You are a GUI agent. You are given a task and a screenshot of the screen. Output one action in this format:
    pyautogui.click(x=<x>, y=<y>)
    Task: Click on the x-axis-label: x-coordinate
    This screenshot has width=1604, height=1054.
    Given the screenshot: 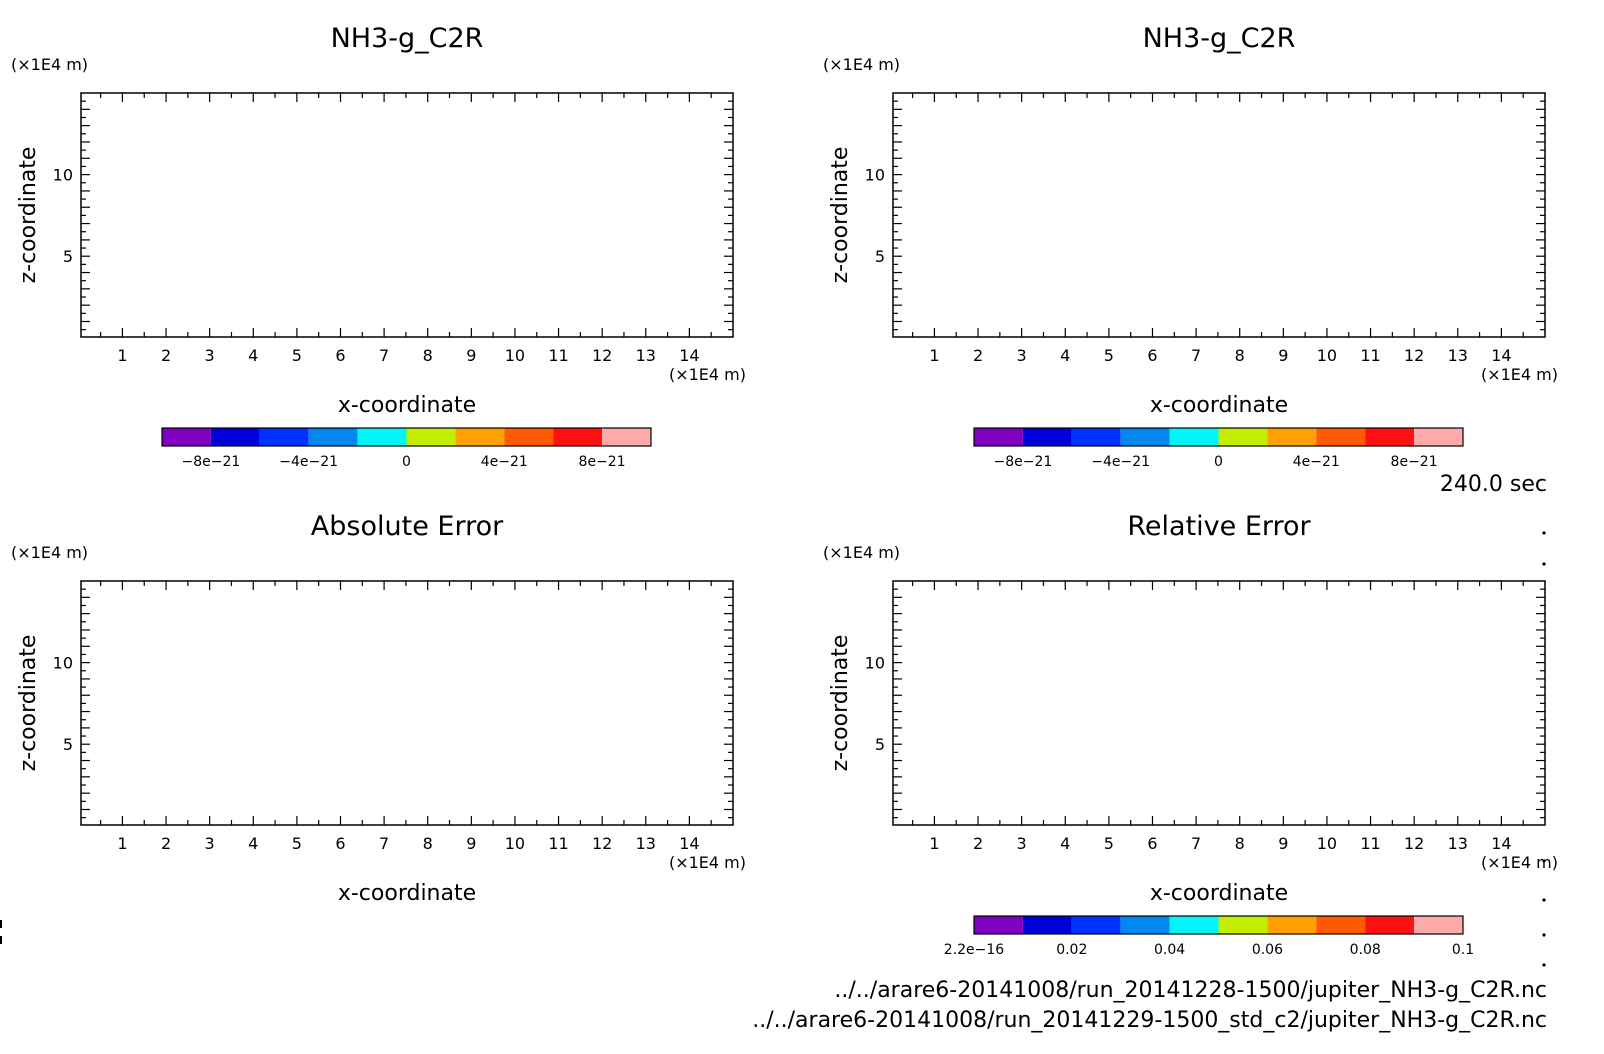 What is the action you would take?
    pyautogui.click(x=1219, y=893)
    